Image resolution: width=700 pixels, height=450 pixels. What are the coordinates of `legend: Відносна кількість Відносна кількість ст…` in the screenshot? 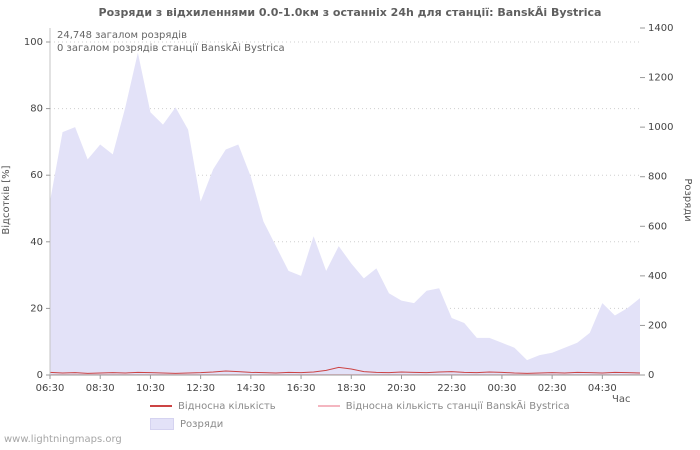 It's located at (381, 415).